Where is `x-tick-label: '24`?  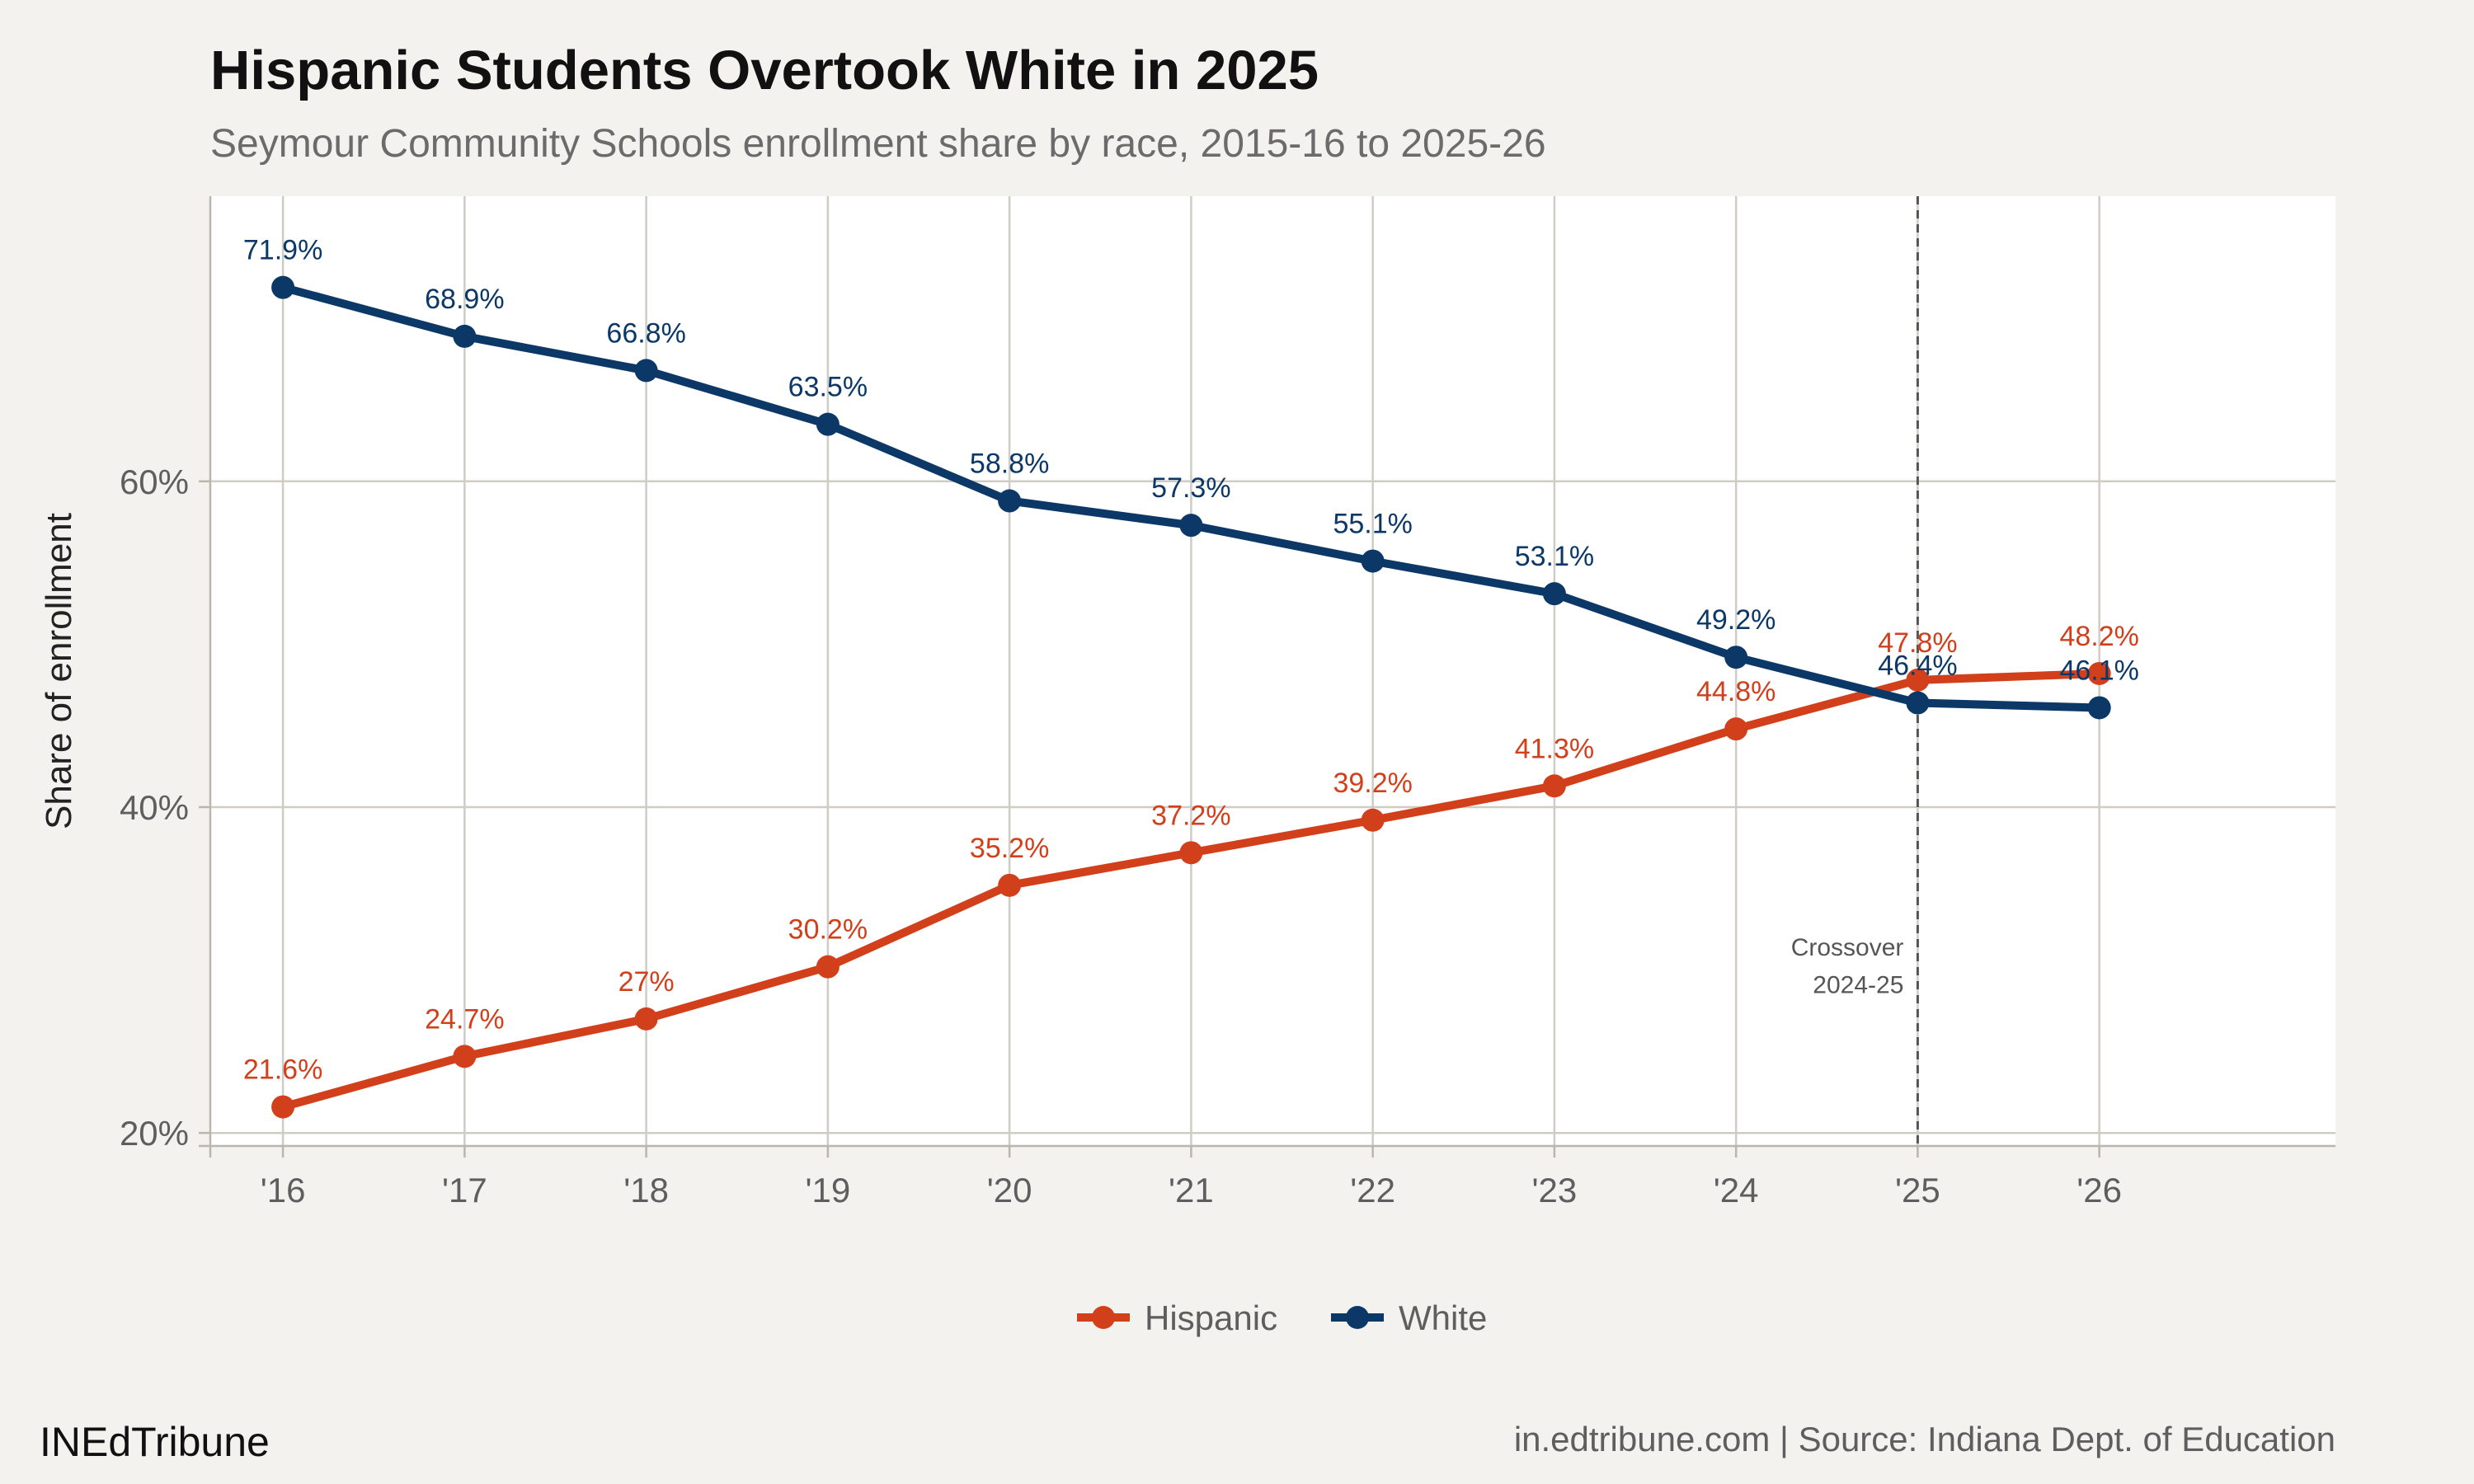 x-tick-label: '24 is located at coordinates (1736, 1190).